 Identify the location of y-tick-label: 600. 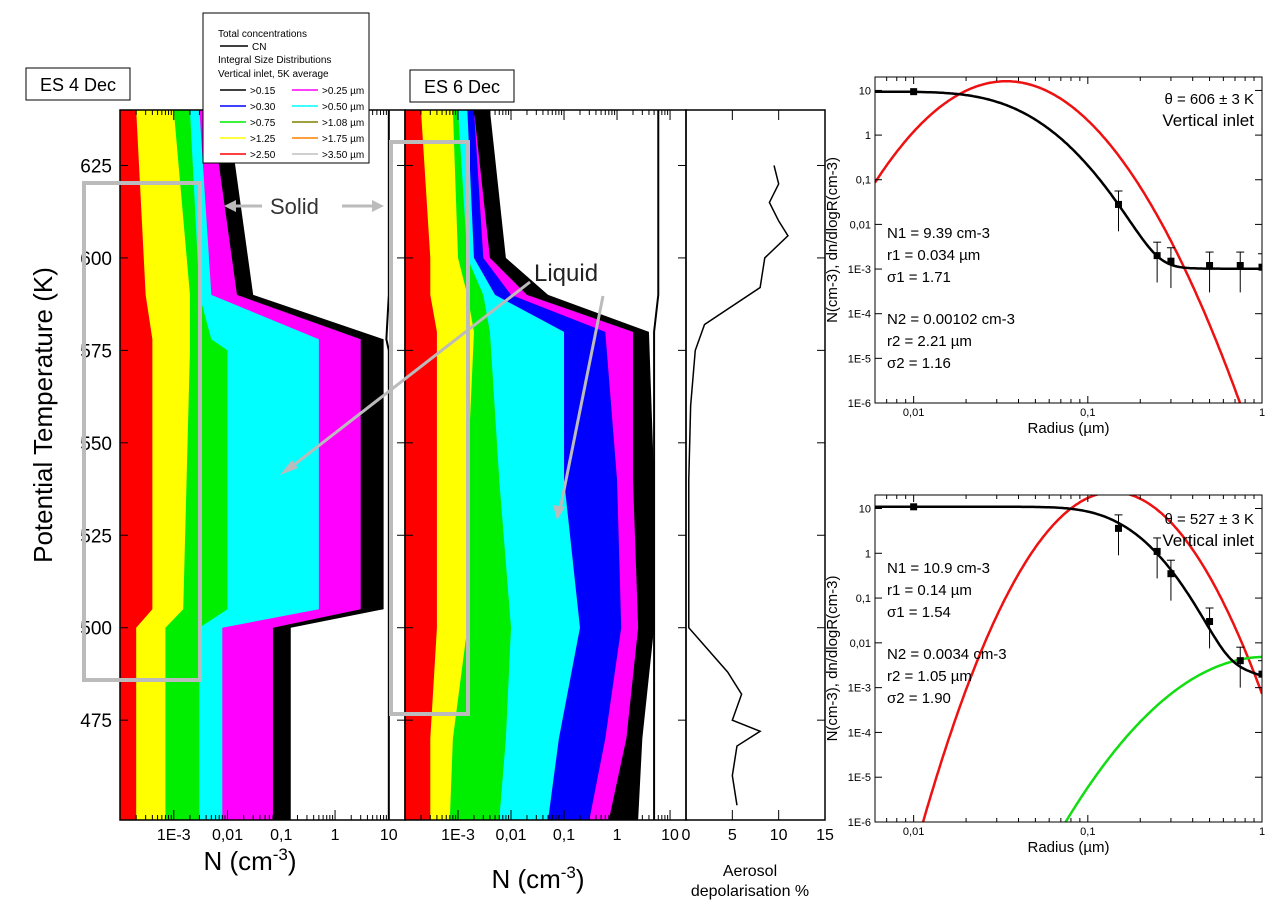
(96, 259).